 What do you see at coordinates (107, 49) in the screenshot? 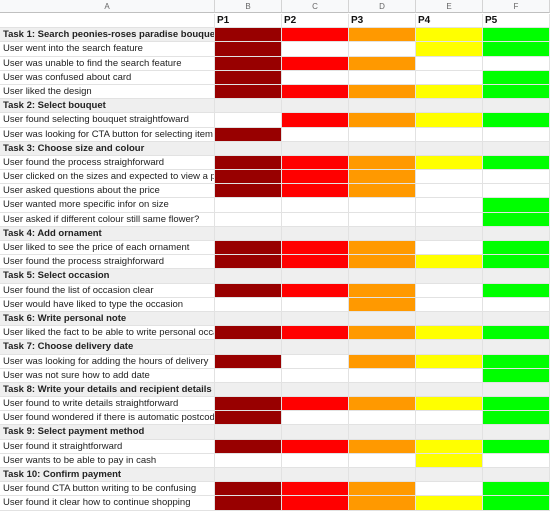
I see `finding-label-cell: User went into the search feature` at bounding box center [107, 49].